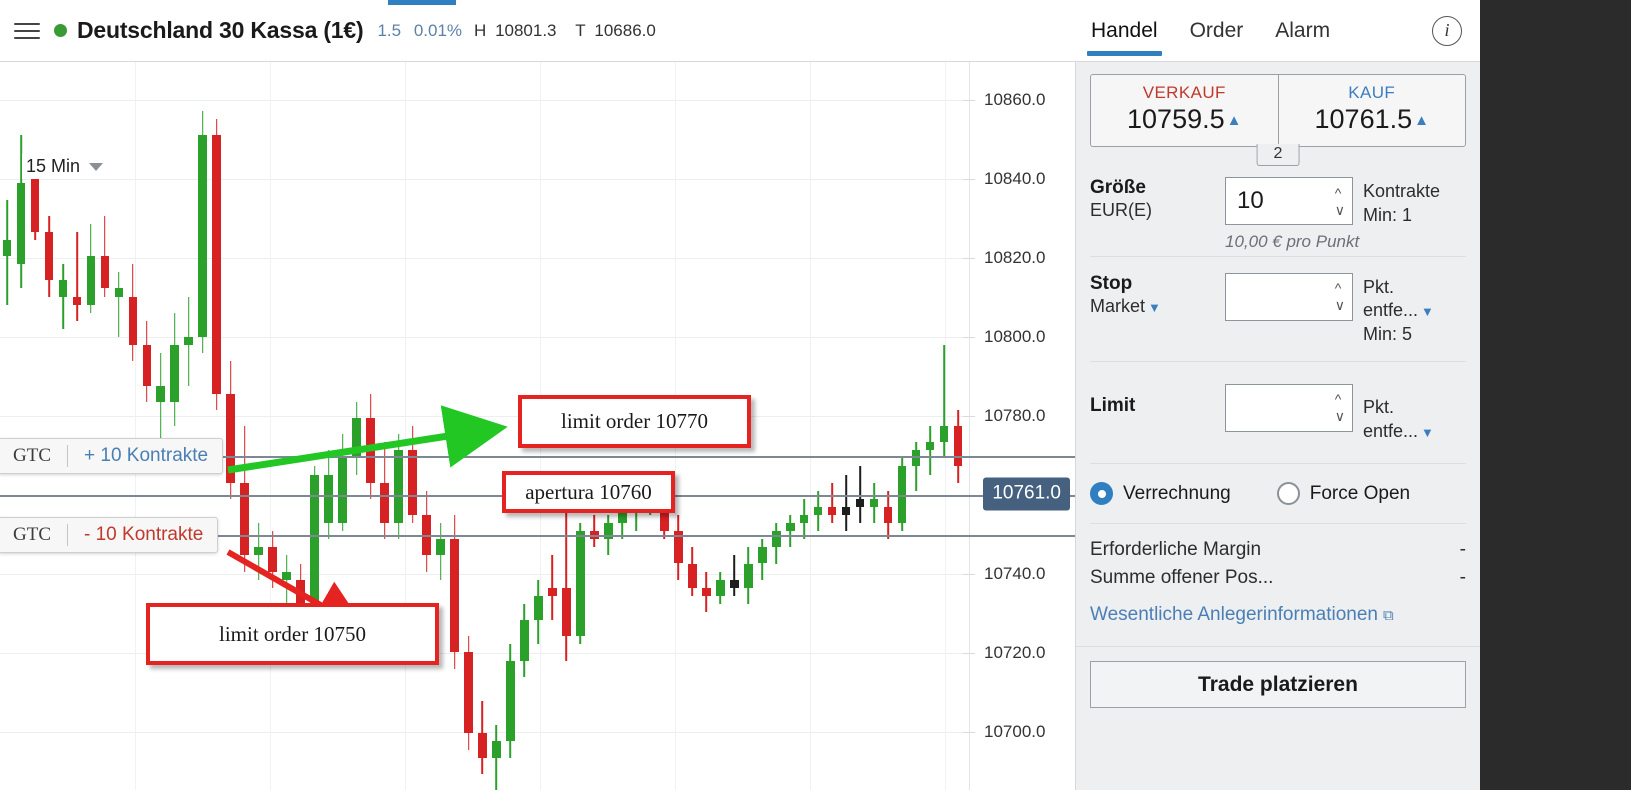 The width and height of the screenshot is (1631, 790). Describe the element at coordinates (27, 31) in the screenshot. I see `hamburger-icon` at that location.